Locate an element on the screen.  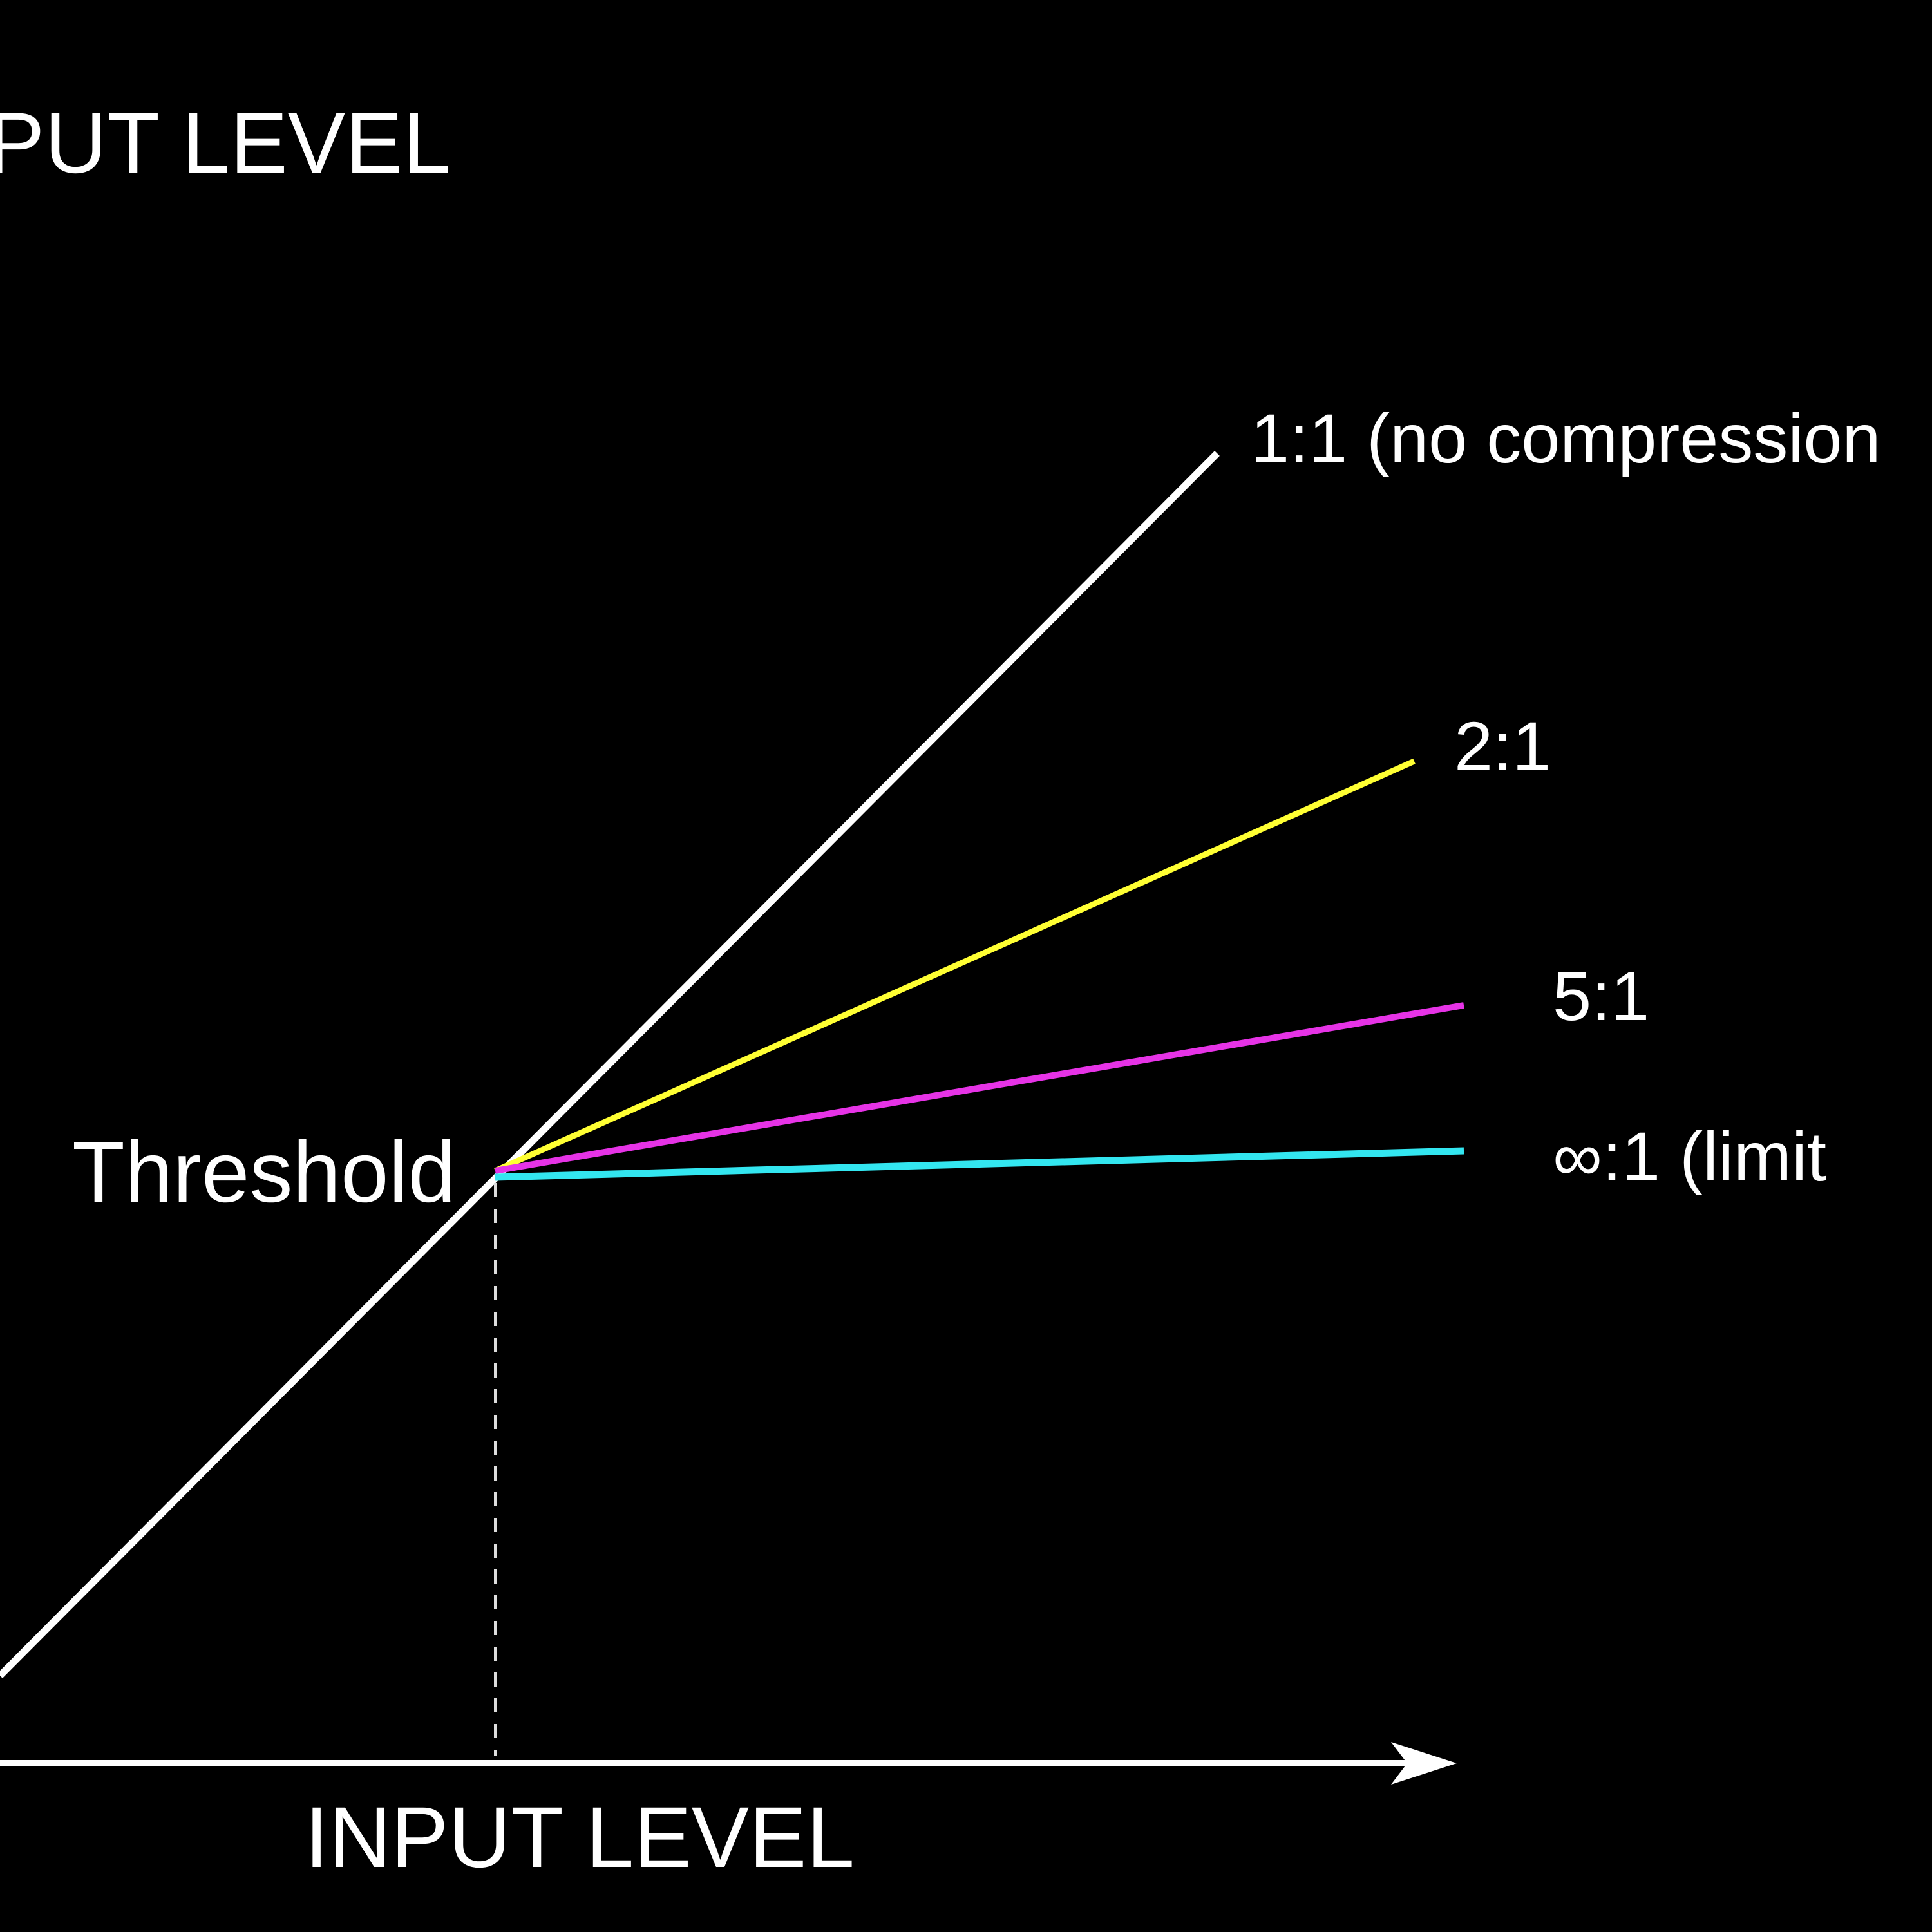
output-axis-label: PUT LEVEL is located at coordinates (225, 143).